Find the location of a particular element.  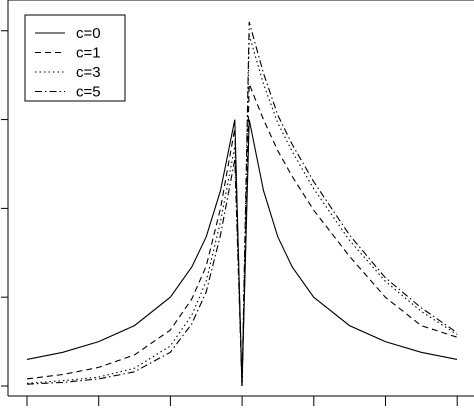

y-axis-ticks is located at coordinates (4, 208).